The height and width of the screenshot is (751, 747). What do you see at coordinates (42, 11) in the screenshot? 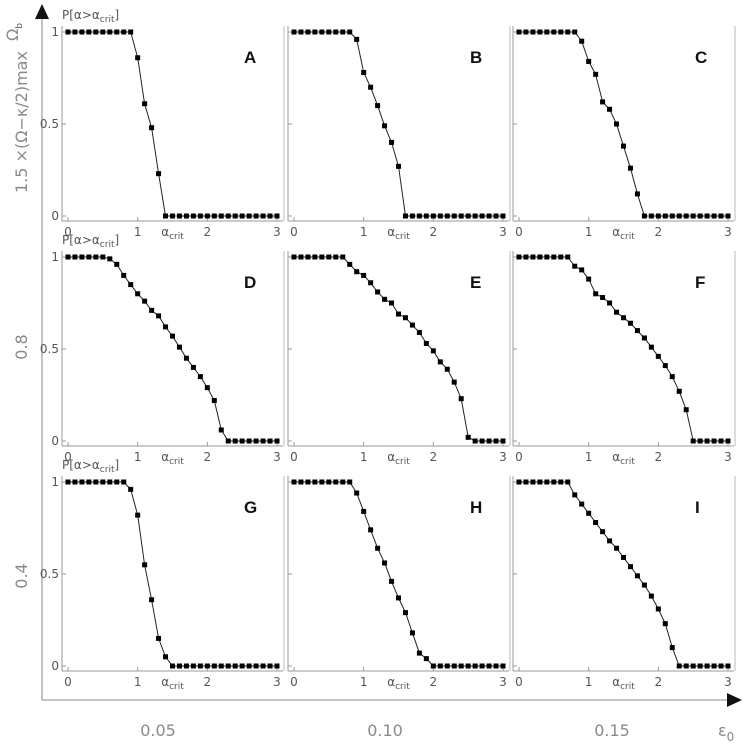
I see `outer-y-arrow-icon` at bounding box center [42, 11].